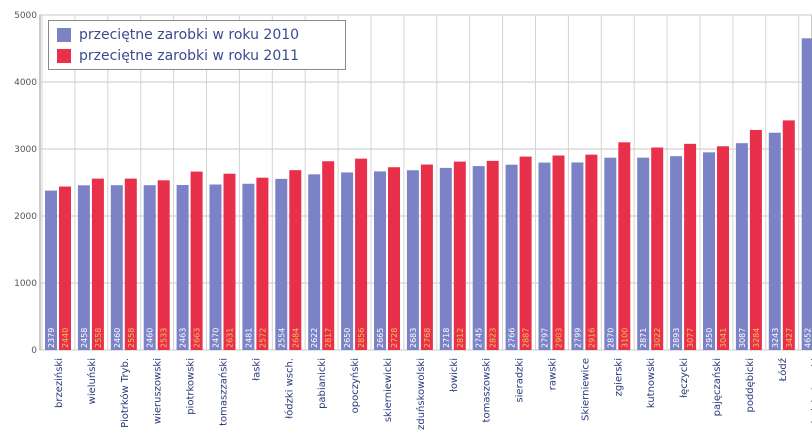 Image resolution: width=812 pixels, height=441 pixels. Describe the element at coordinates (125, 393) in the screenshot. I see `x-tick-label: Piotrków Tryb.` at that location.